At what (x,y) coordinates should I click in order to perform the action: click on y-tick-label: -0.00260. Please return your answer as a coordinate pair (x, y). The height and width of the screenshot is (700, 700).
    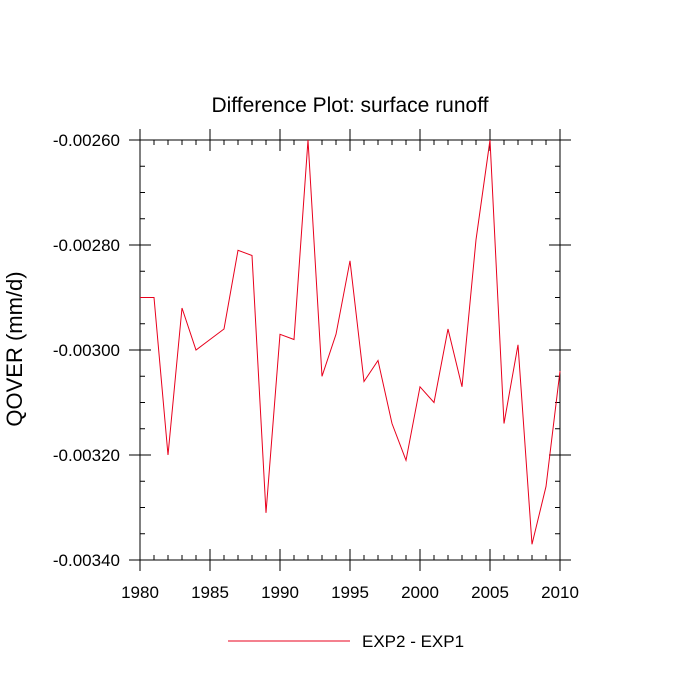
    Looking at the image, I should click on (86, 140).